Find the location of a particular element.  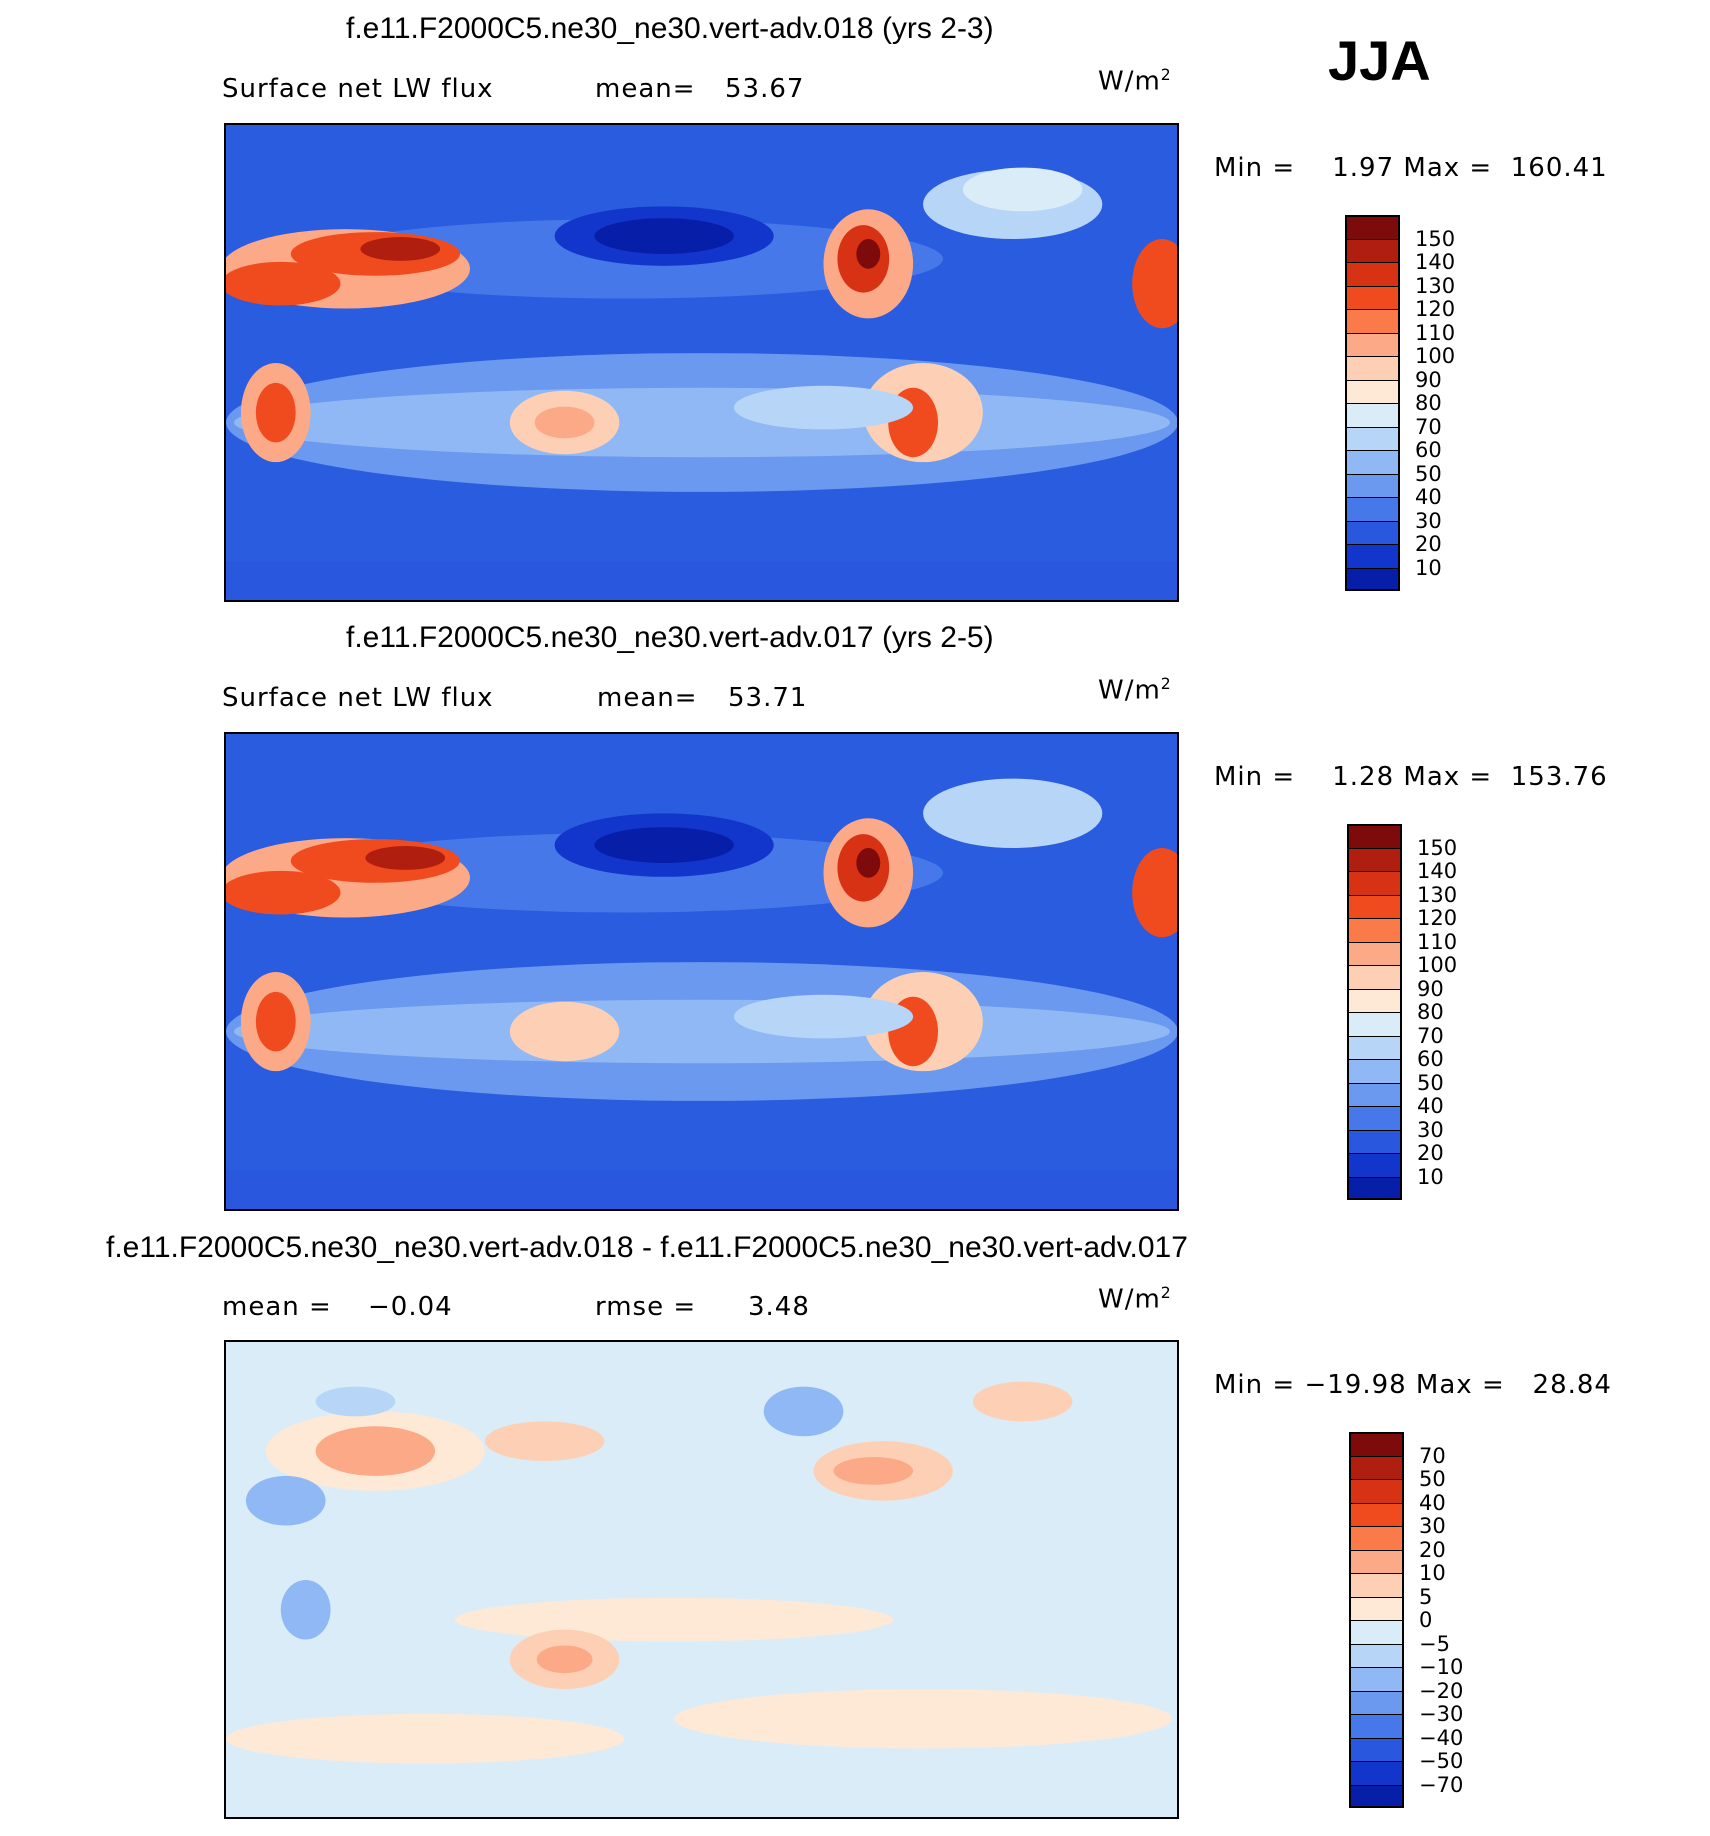

panel2-map-field is located at coordinates (701, 971).